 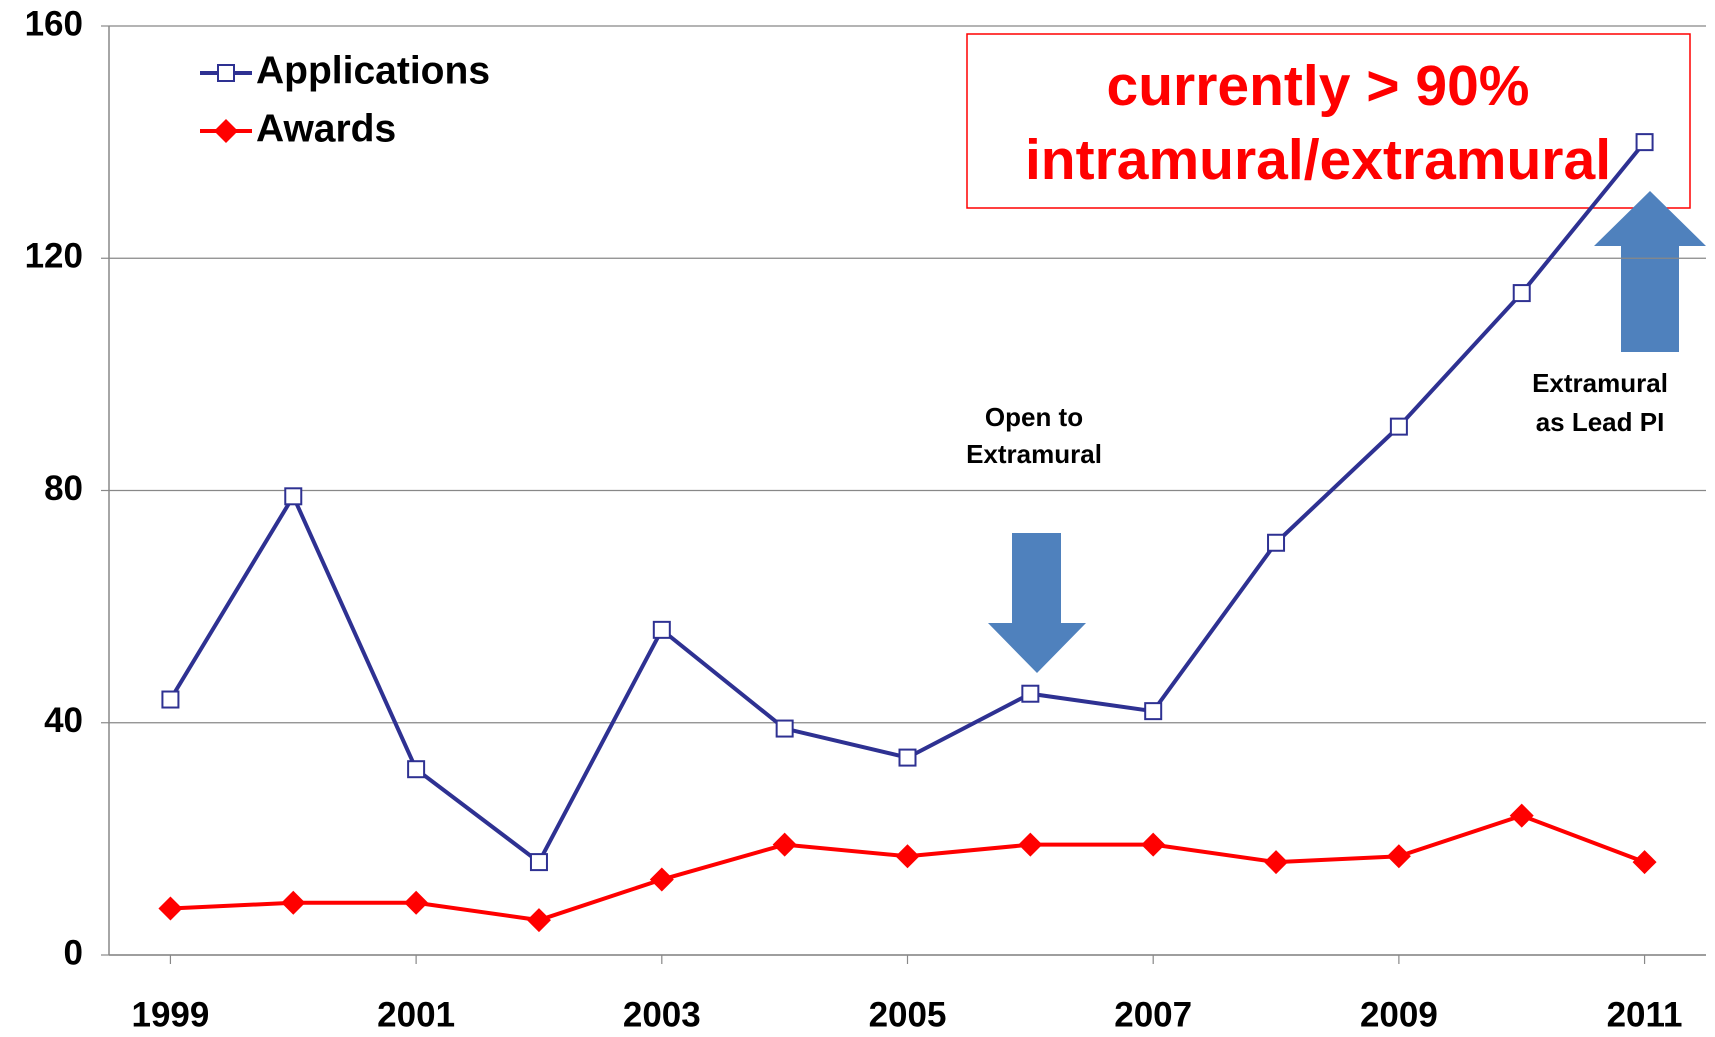 What do you see at coordinates (1318, 160) in the screenshot?
I see `callout-text: intramural/extramural` at bounding box center [1318, 160].